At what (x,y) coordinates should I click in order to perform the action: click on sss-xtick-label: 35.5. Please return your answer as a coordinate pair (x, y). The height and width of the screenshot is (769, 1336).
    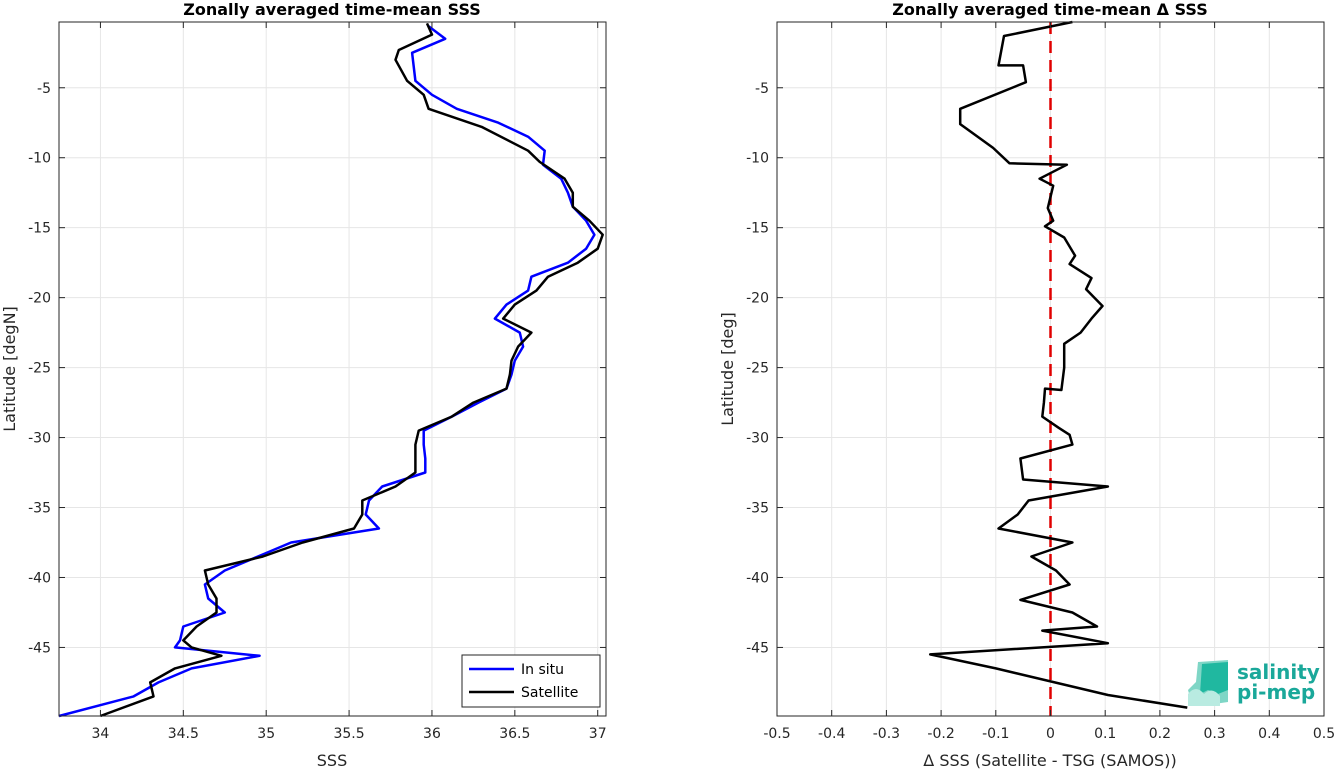
    Looking at the image, I should click on (348, 734).